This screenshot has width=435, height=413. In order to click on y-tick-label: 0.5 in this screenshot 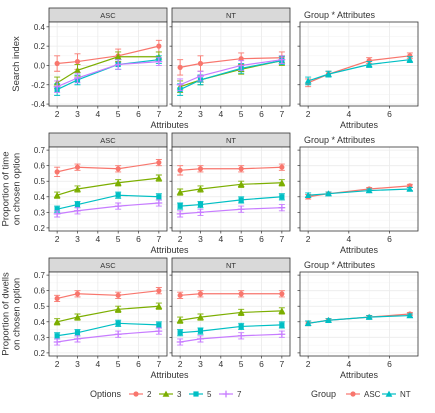, I will do `click(40, 306)`.